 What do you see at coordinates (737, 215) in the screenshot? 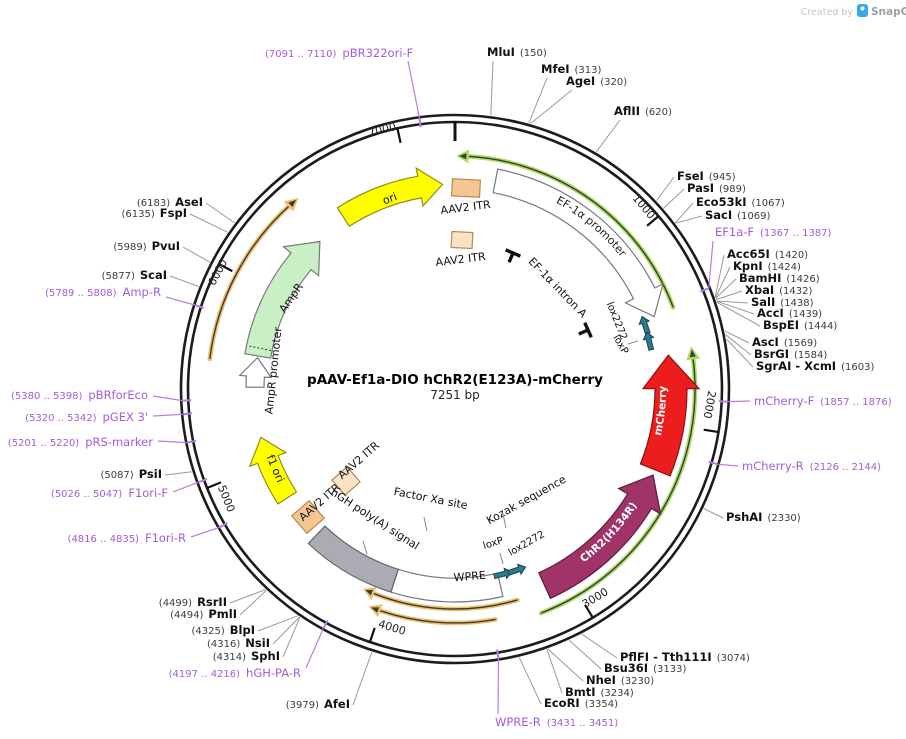
I see `enzyme-label: SacI (1069)` at bounding box center [737, 215].